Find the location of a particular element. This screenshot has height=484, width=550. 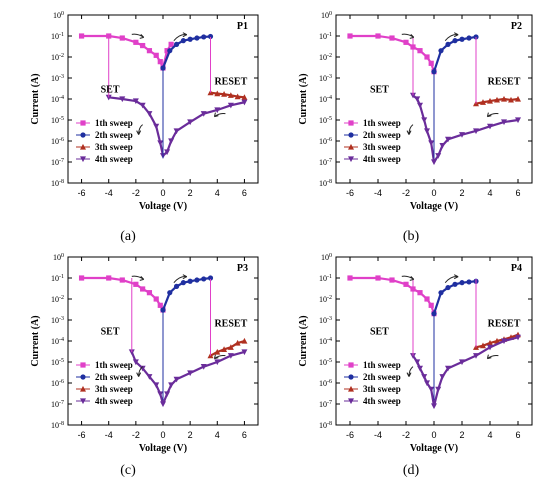

panel-tag: P2 is located at coordinates (516, 26).